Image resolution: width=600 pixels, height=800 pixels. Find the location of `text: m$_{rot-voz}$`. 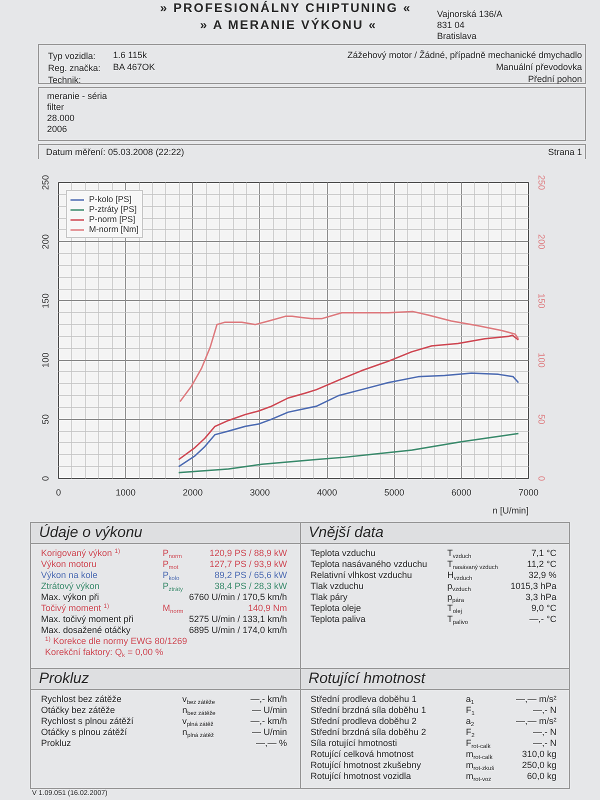

text: m$_{rot-voz}$ is located at coordinates (478, 777).